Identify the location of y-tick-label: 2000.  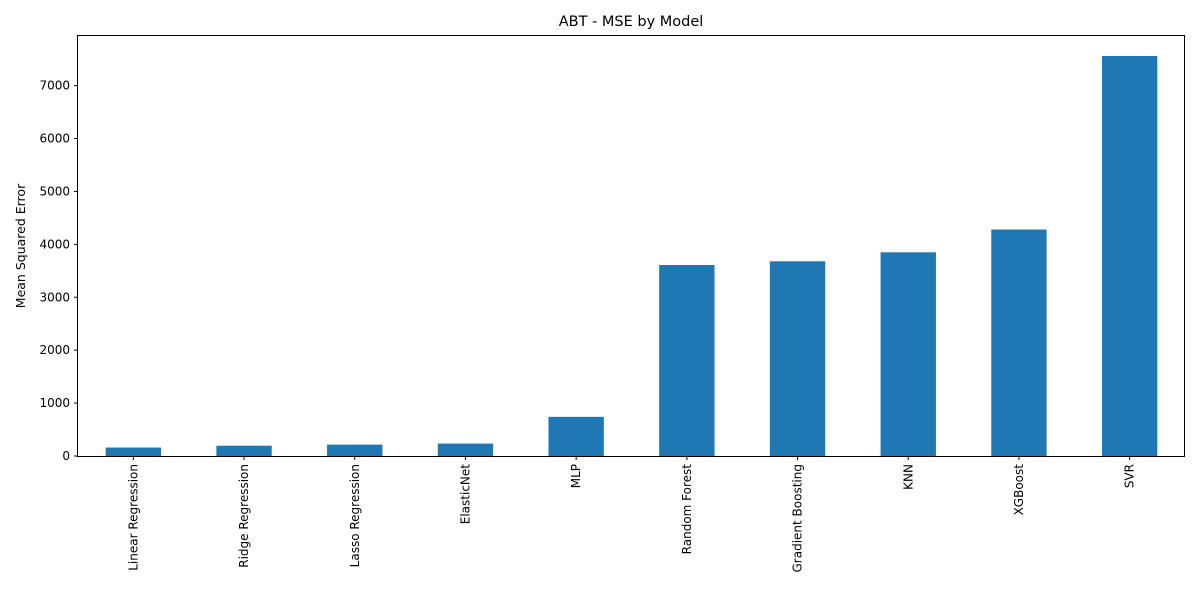
(54, 350).